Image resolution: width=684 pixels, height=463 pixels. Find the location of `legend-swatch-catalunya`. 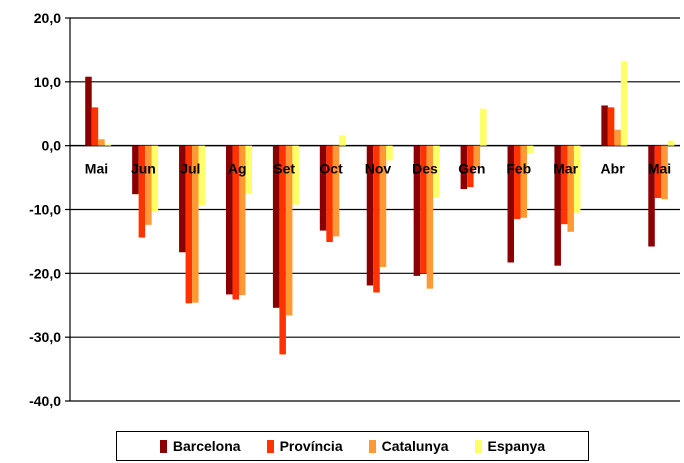

legend-swatch-catalunya is located at coordinates (372, 446).